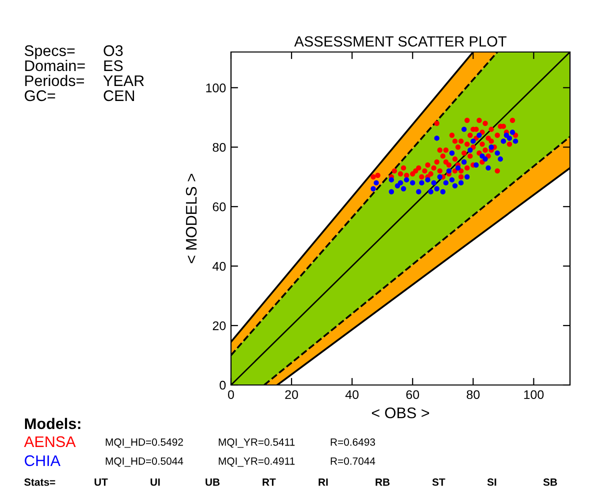 The image size is (613, 497). What do you see at coordinates (101, 482) in the screenshot?
I see `text: UT` at bounding box center [101, 482].